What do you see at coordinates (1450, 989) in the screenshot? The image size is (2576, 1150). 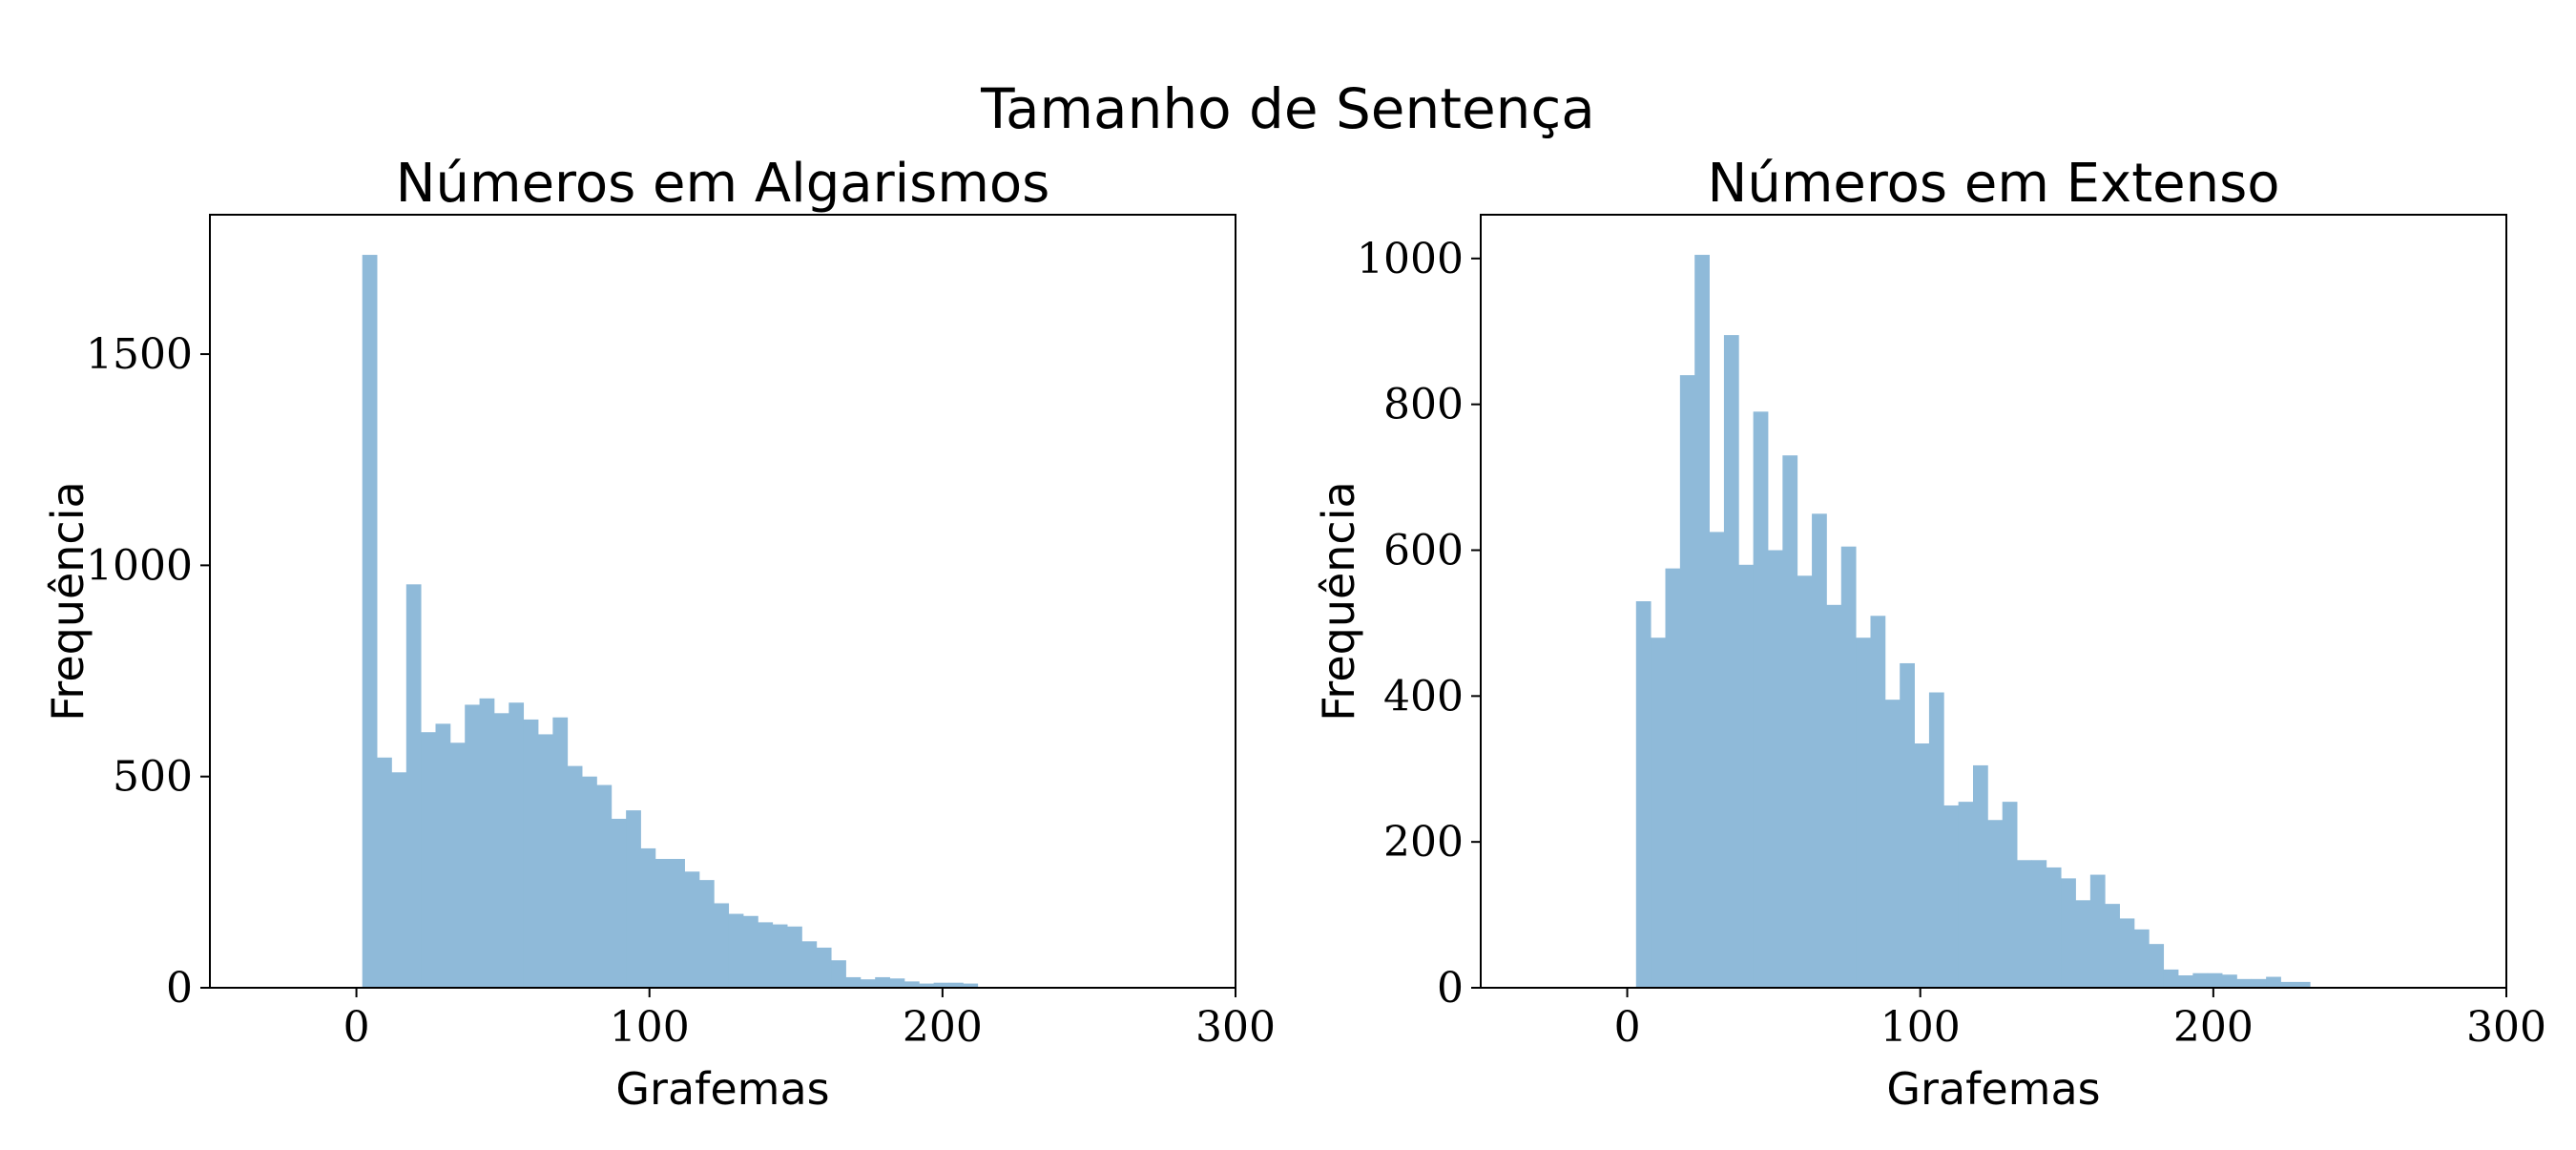 I see `chart-2-y-tick-label: 0` at bounding box center [1450, 989].